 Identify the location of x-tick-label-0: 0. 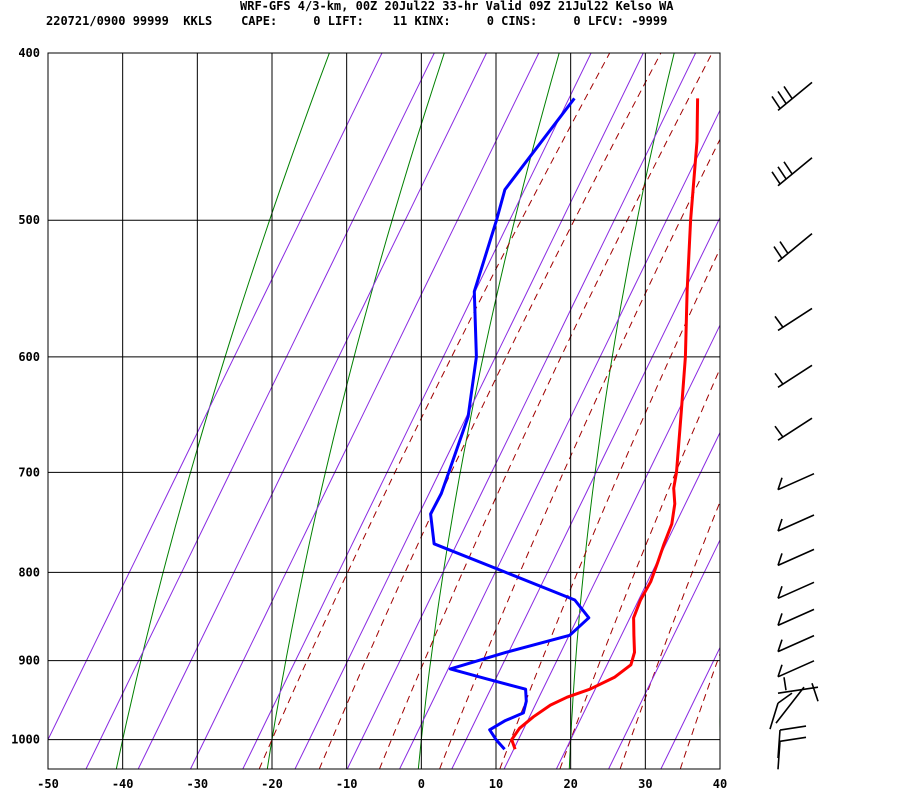
(421, 784).